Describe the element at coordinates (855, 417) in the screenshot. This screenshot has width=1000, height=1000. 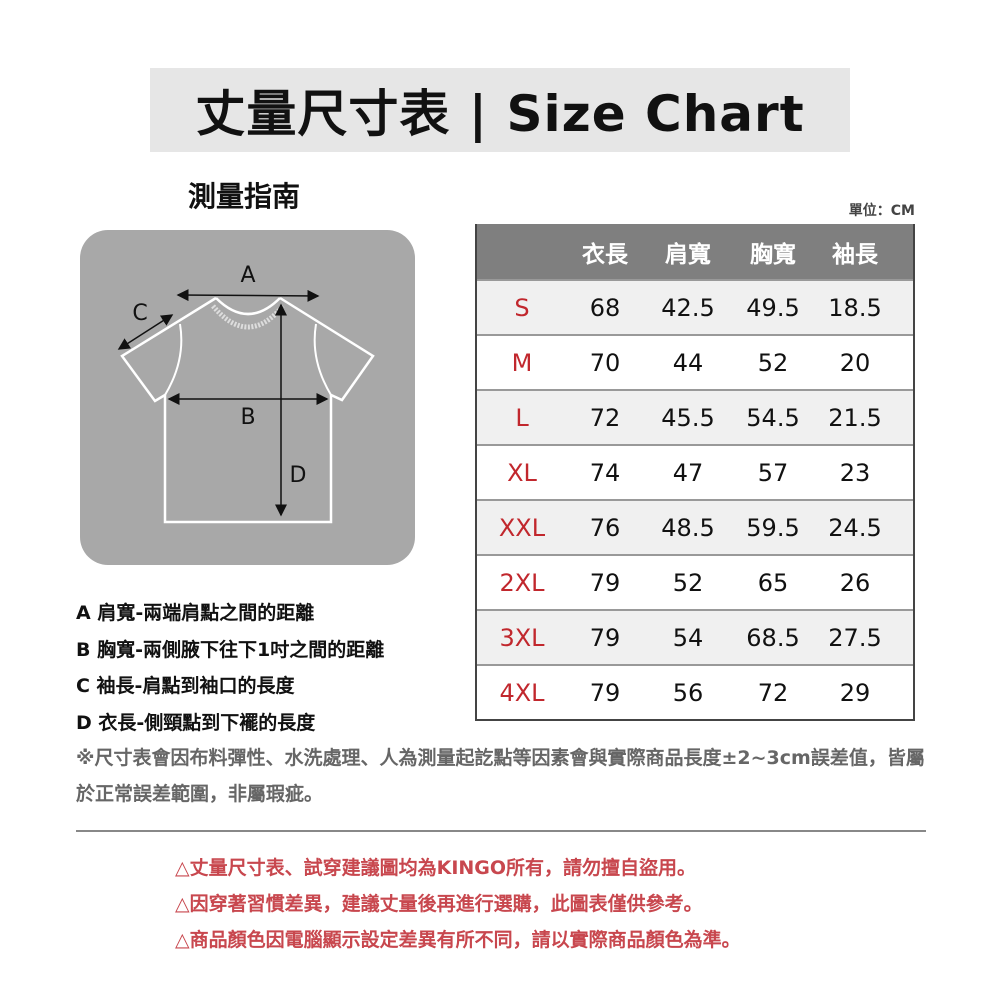
I see `table-cell: 21.5` at that location.